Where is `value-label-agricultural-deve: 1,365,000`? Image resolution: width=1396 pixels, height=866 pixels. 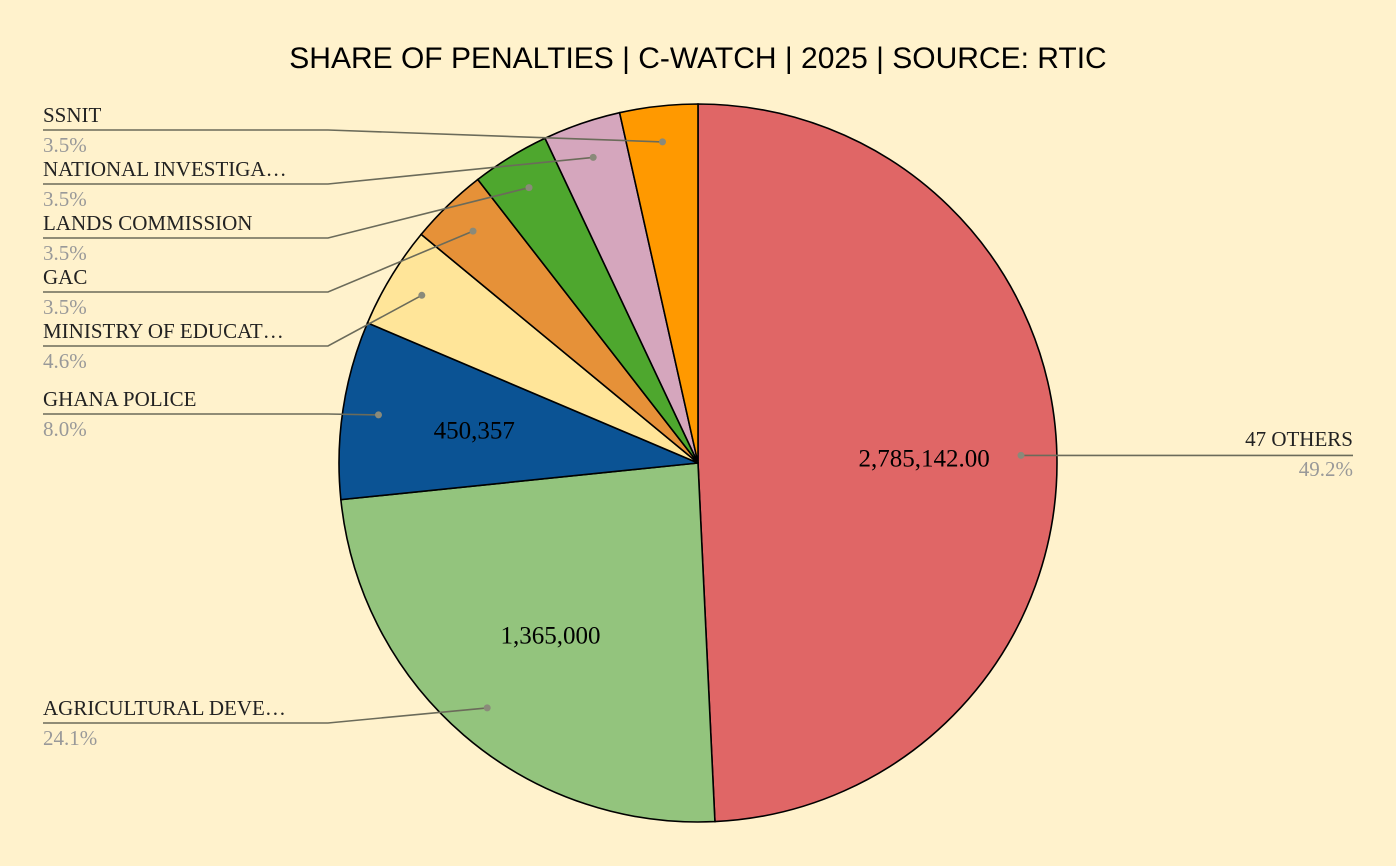
value-label-agricultural-deve: 1,365,000 is located at coordinates (551, 635).